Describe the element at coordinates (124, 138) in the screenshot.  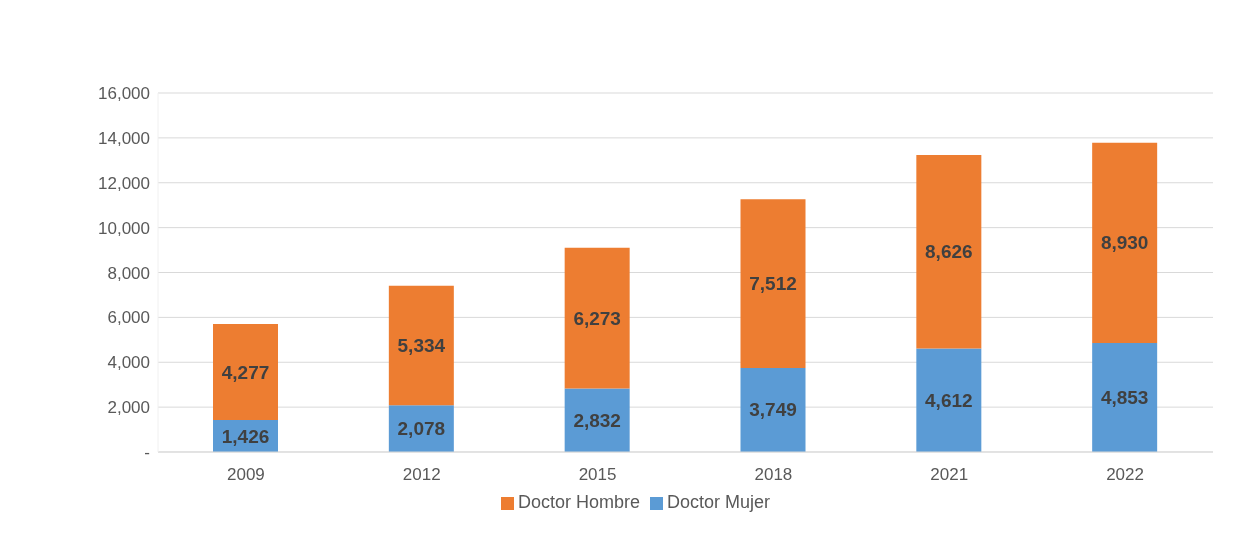
I see `y-tick-label: 14,000` at that location.